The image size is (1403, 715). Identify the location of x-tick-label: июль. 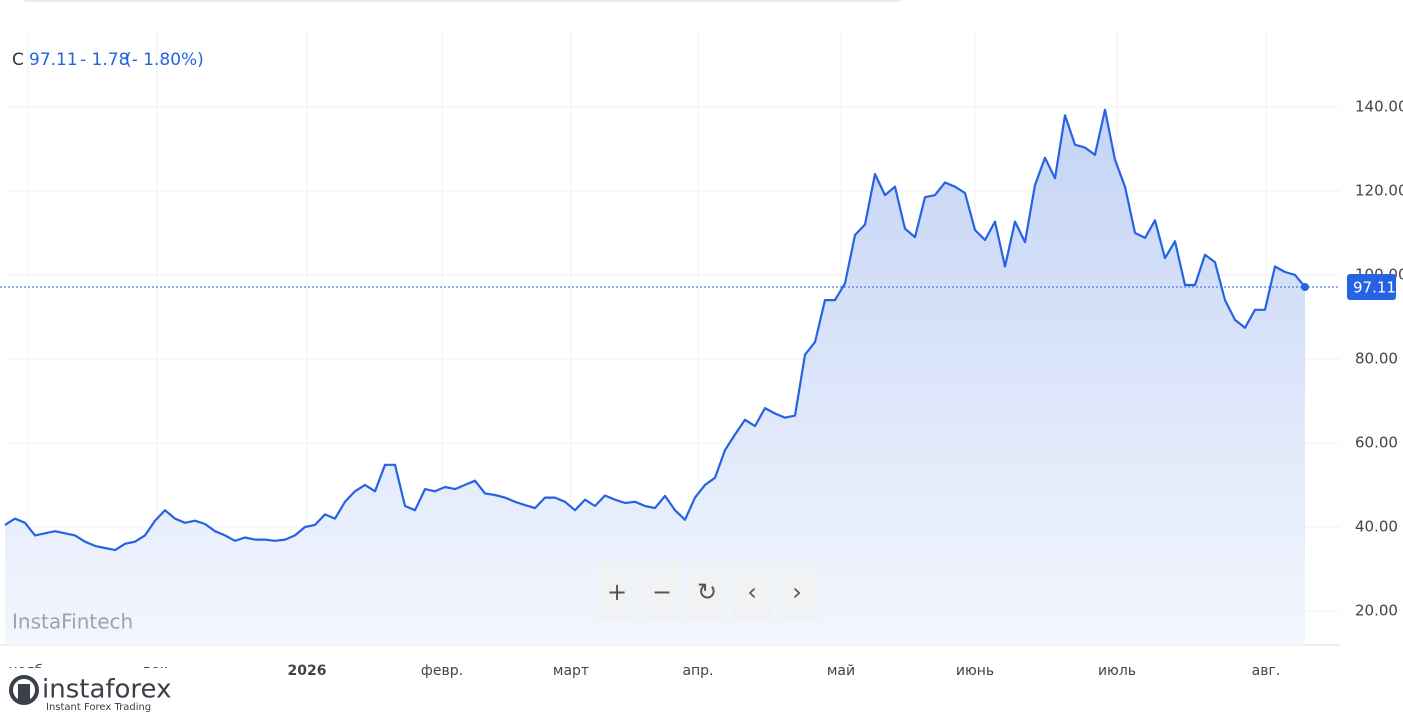
(1117, 671).